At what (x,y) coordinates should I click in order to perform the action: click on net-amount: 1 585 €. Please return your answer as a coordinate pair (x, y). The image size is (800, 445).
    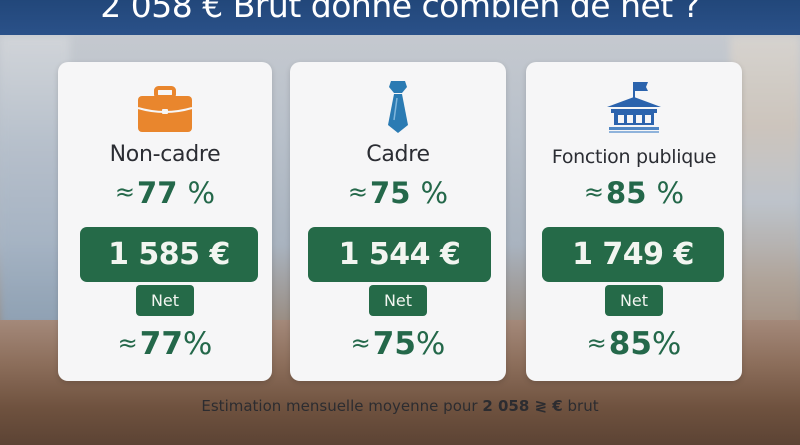
    Looking at the image, I should click on (169, 254).